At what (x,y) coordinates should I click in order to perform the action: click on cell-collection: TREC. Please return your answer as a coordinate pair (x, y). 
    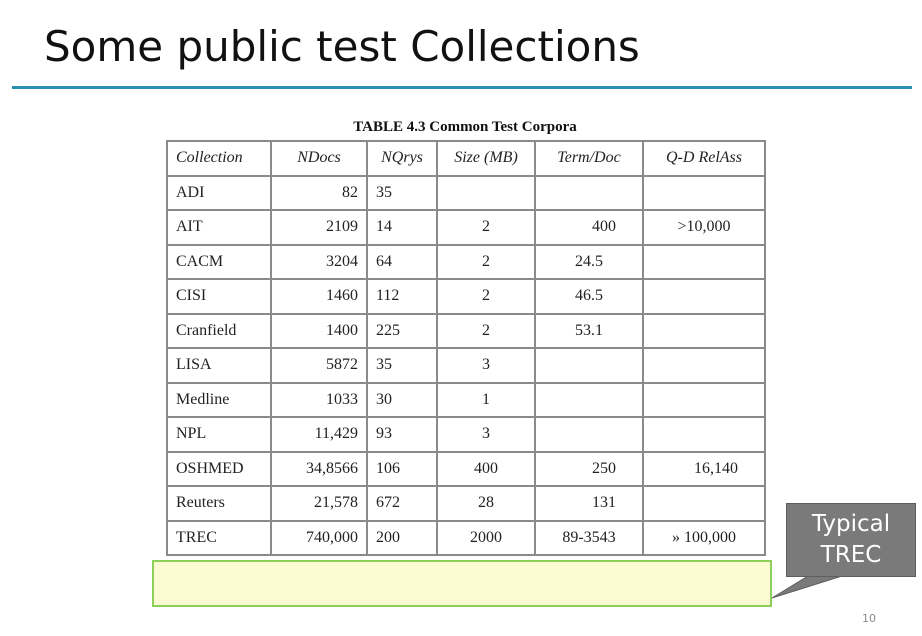
    Looking at the image, I should click on (219, 537).